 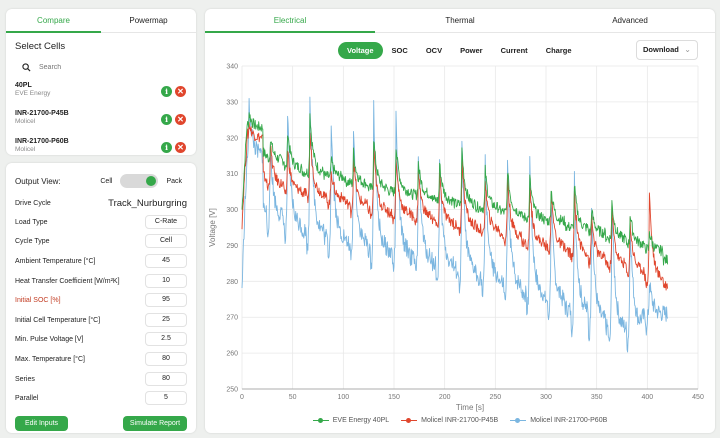 I want to click on subtab-soc: SOC, so click(x=399, y=50).